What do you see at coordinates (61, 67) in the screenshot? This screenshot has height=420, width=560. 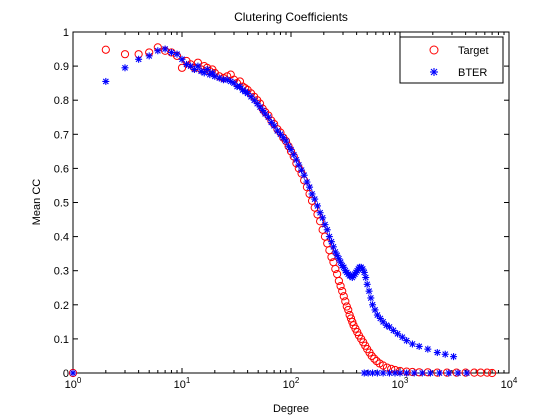 I see `y-tick-label: 0.9` at bounding box center [61, 67].